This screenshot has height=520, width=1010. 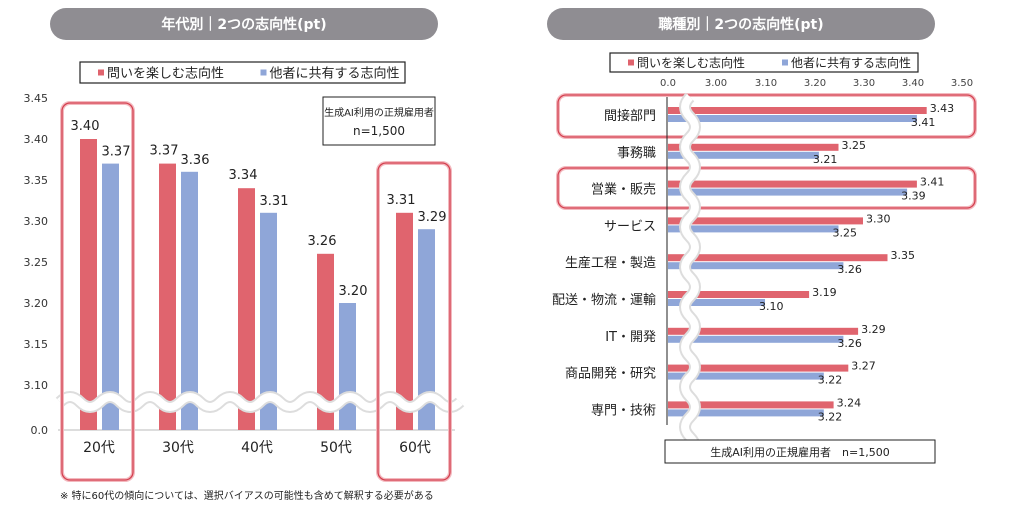 What do you see at coordinates (630, 116) in the screenshot?
I see `y-tick-label: 間接部門` at bounding box center [630, 116].